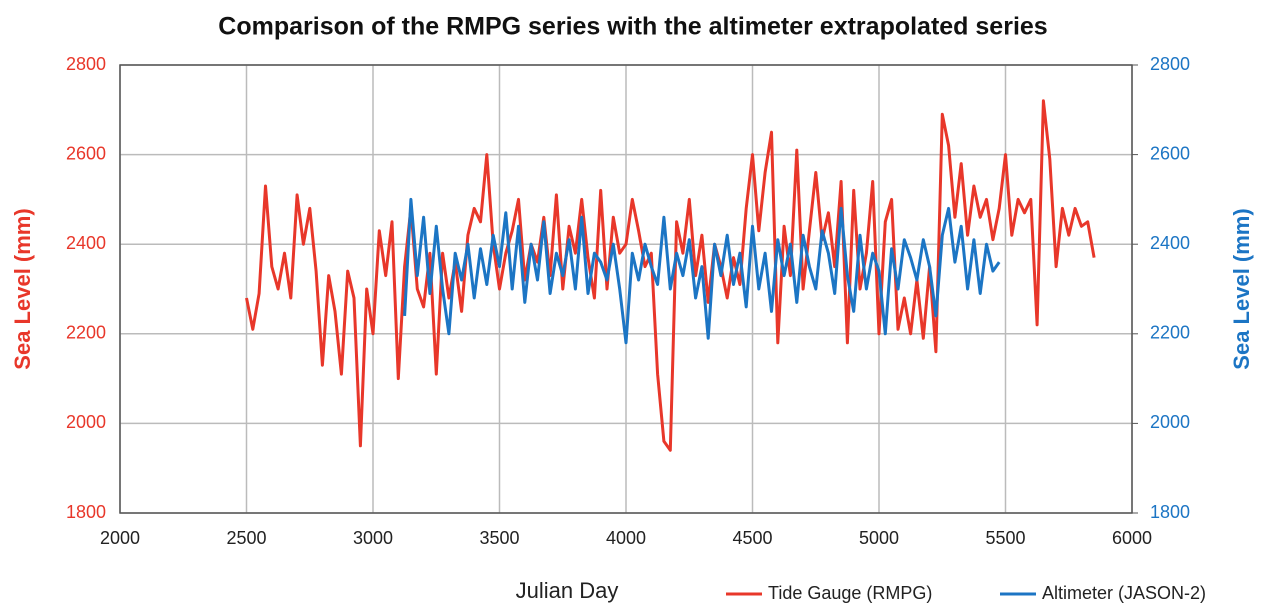  I want to click on legend-label: Altimeter (JASON-2), so click(1124, 593).